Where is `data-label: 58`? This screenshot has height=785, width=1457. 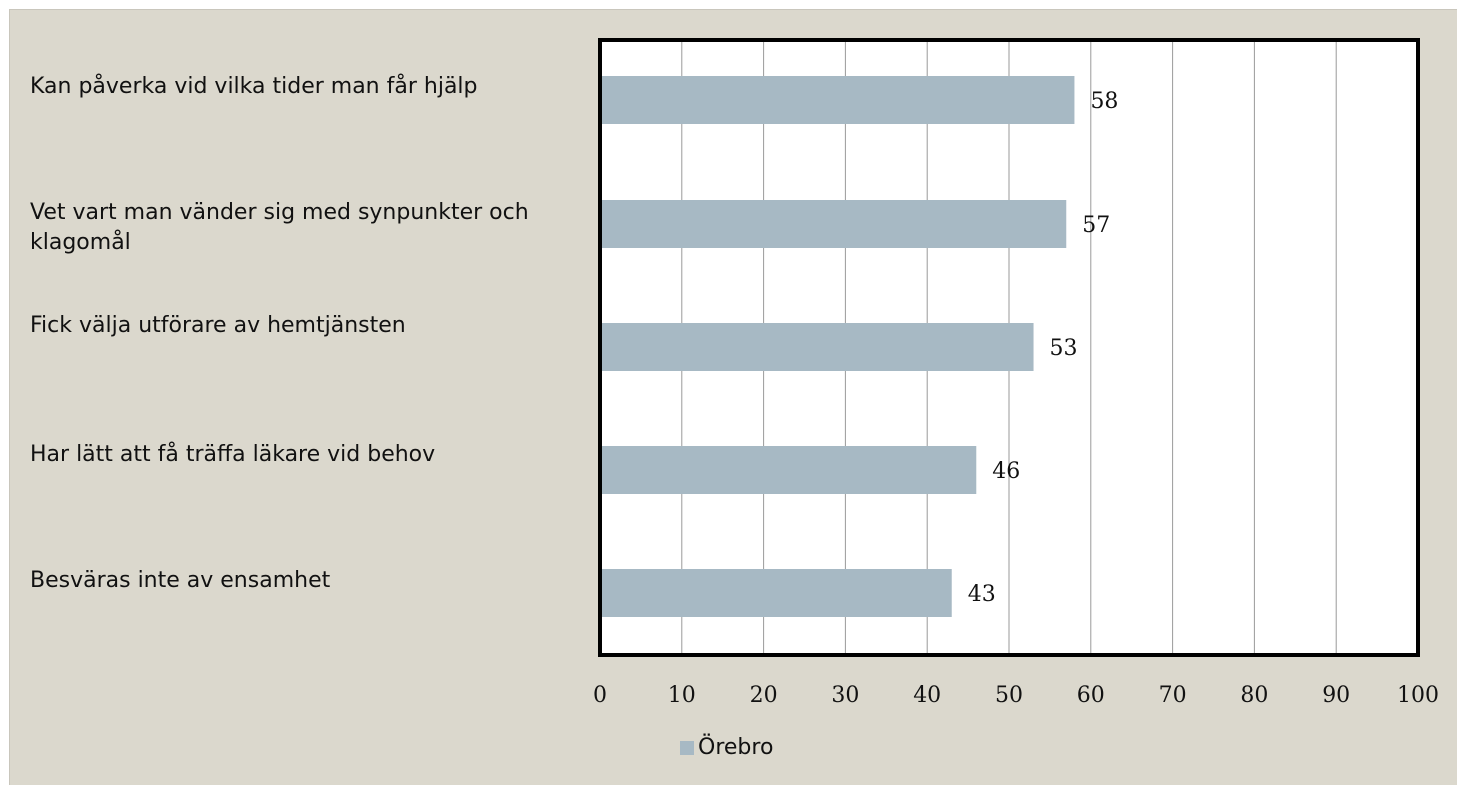 data-label: 58 is located at coordinates (1104, 101).